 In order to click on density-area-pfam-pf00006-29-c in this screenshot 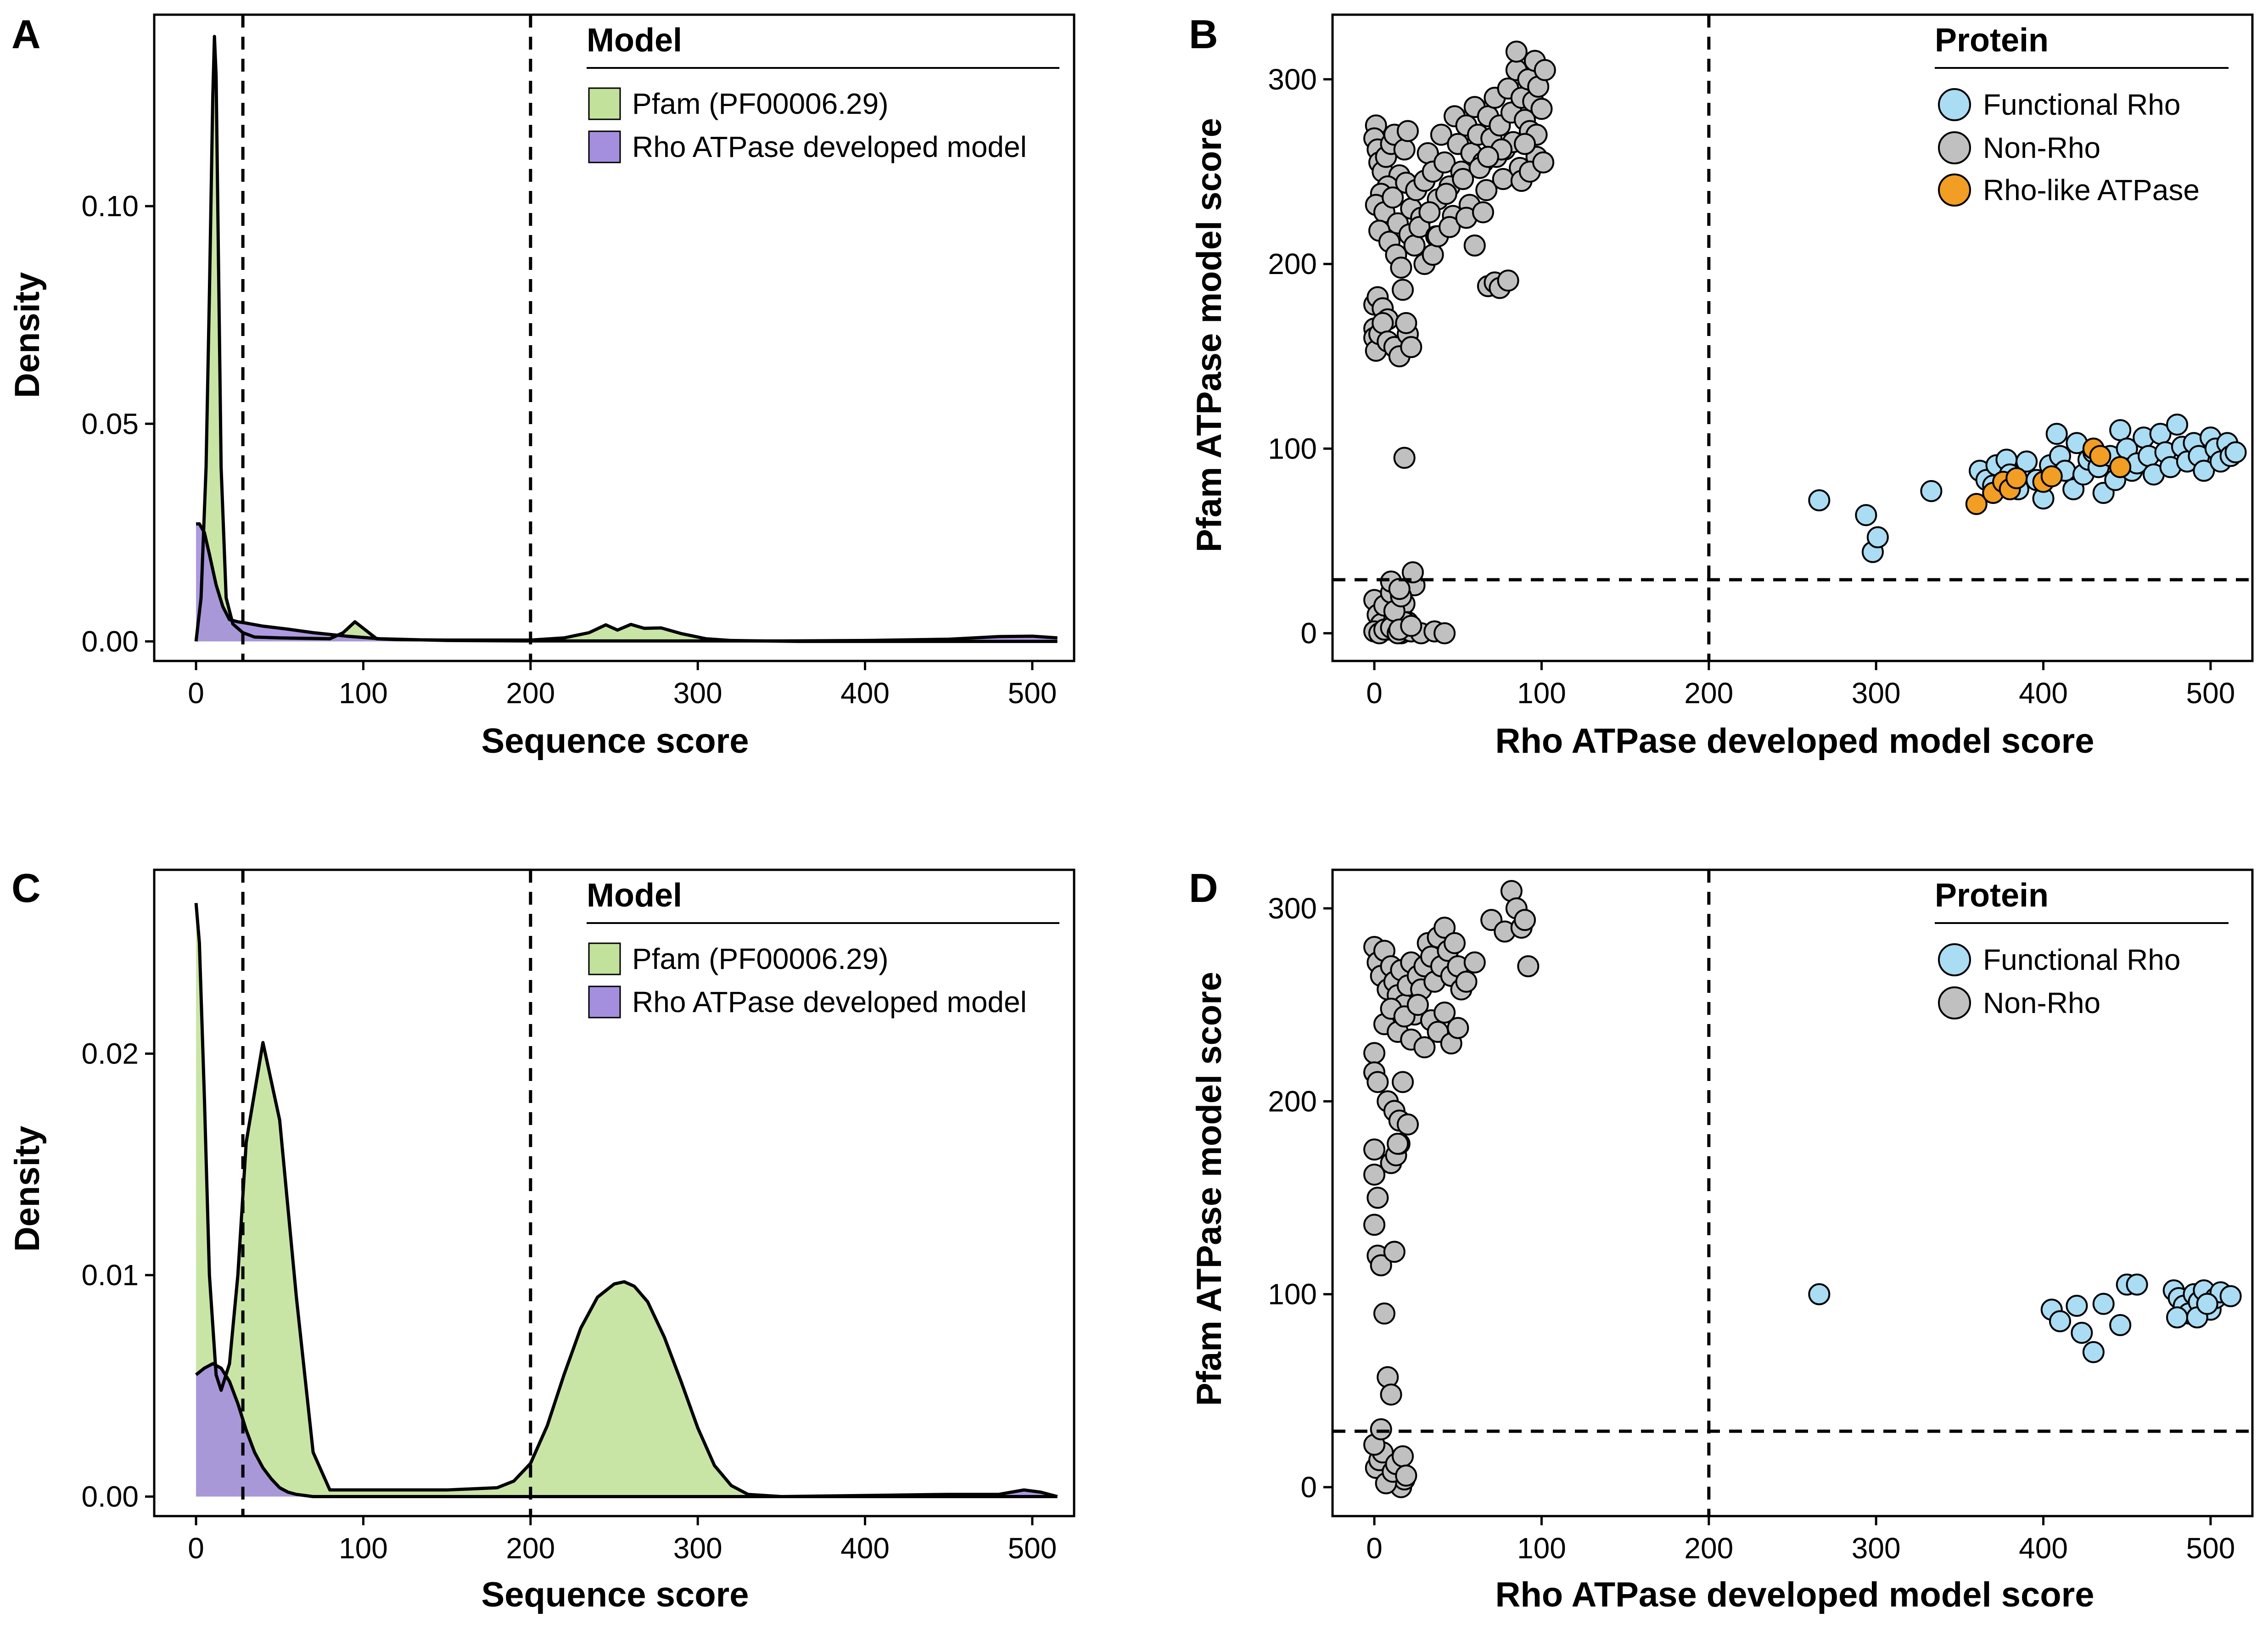, I will do `click(627, 1200)`.